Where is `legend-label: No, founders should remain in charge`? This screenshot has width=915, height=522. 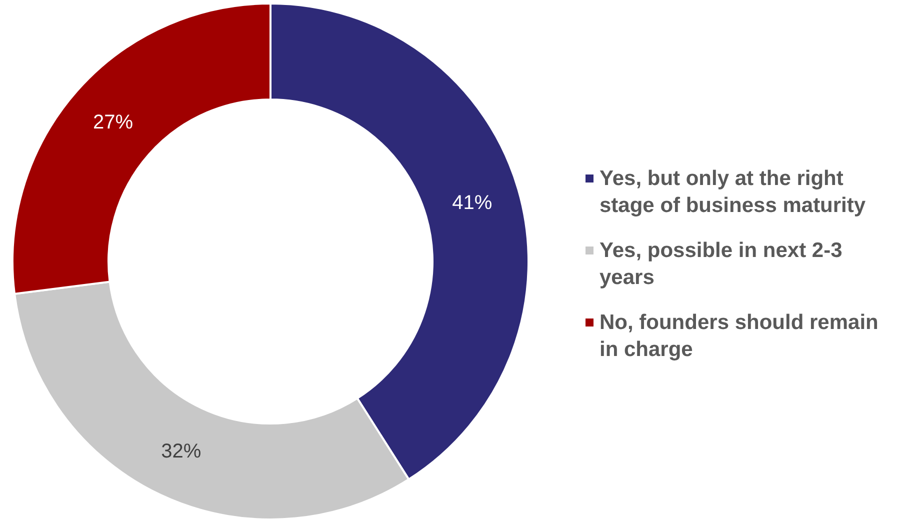
legend-label: No, founders should remain in charge is located at coordinates (739, 336).